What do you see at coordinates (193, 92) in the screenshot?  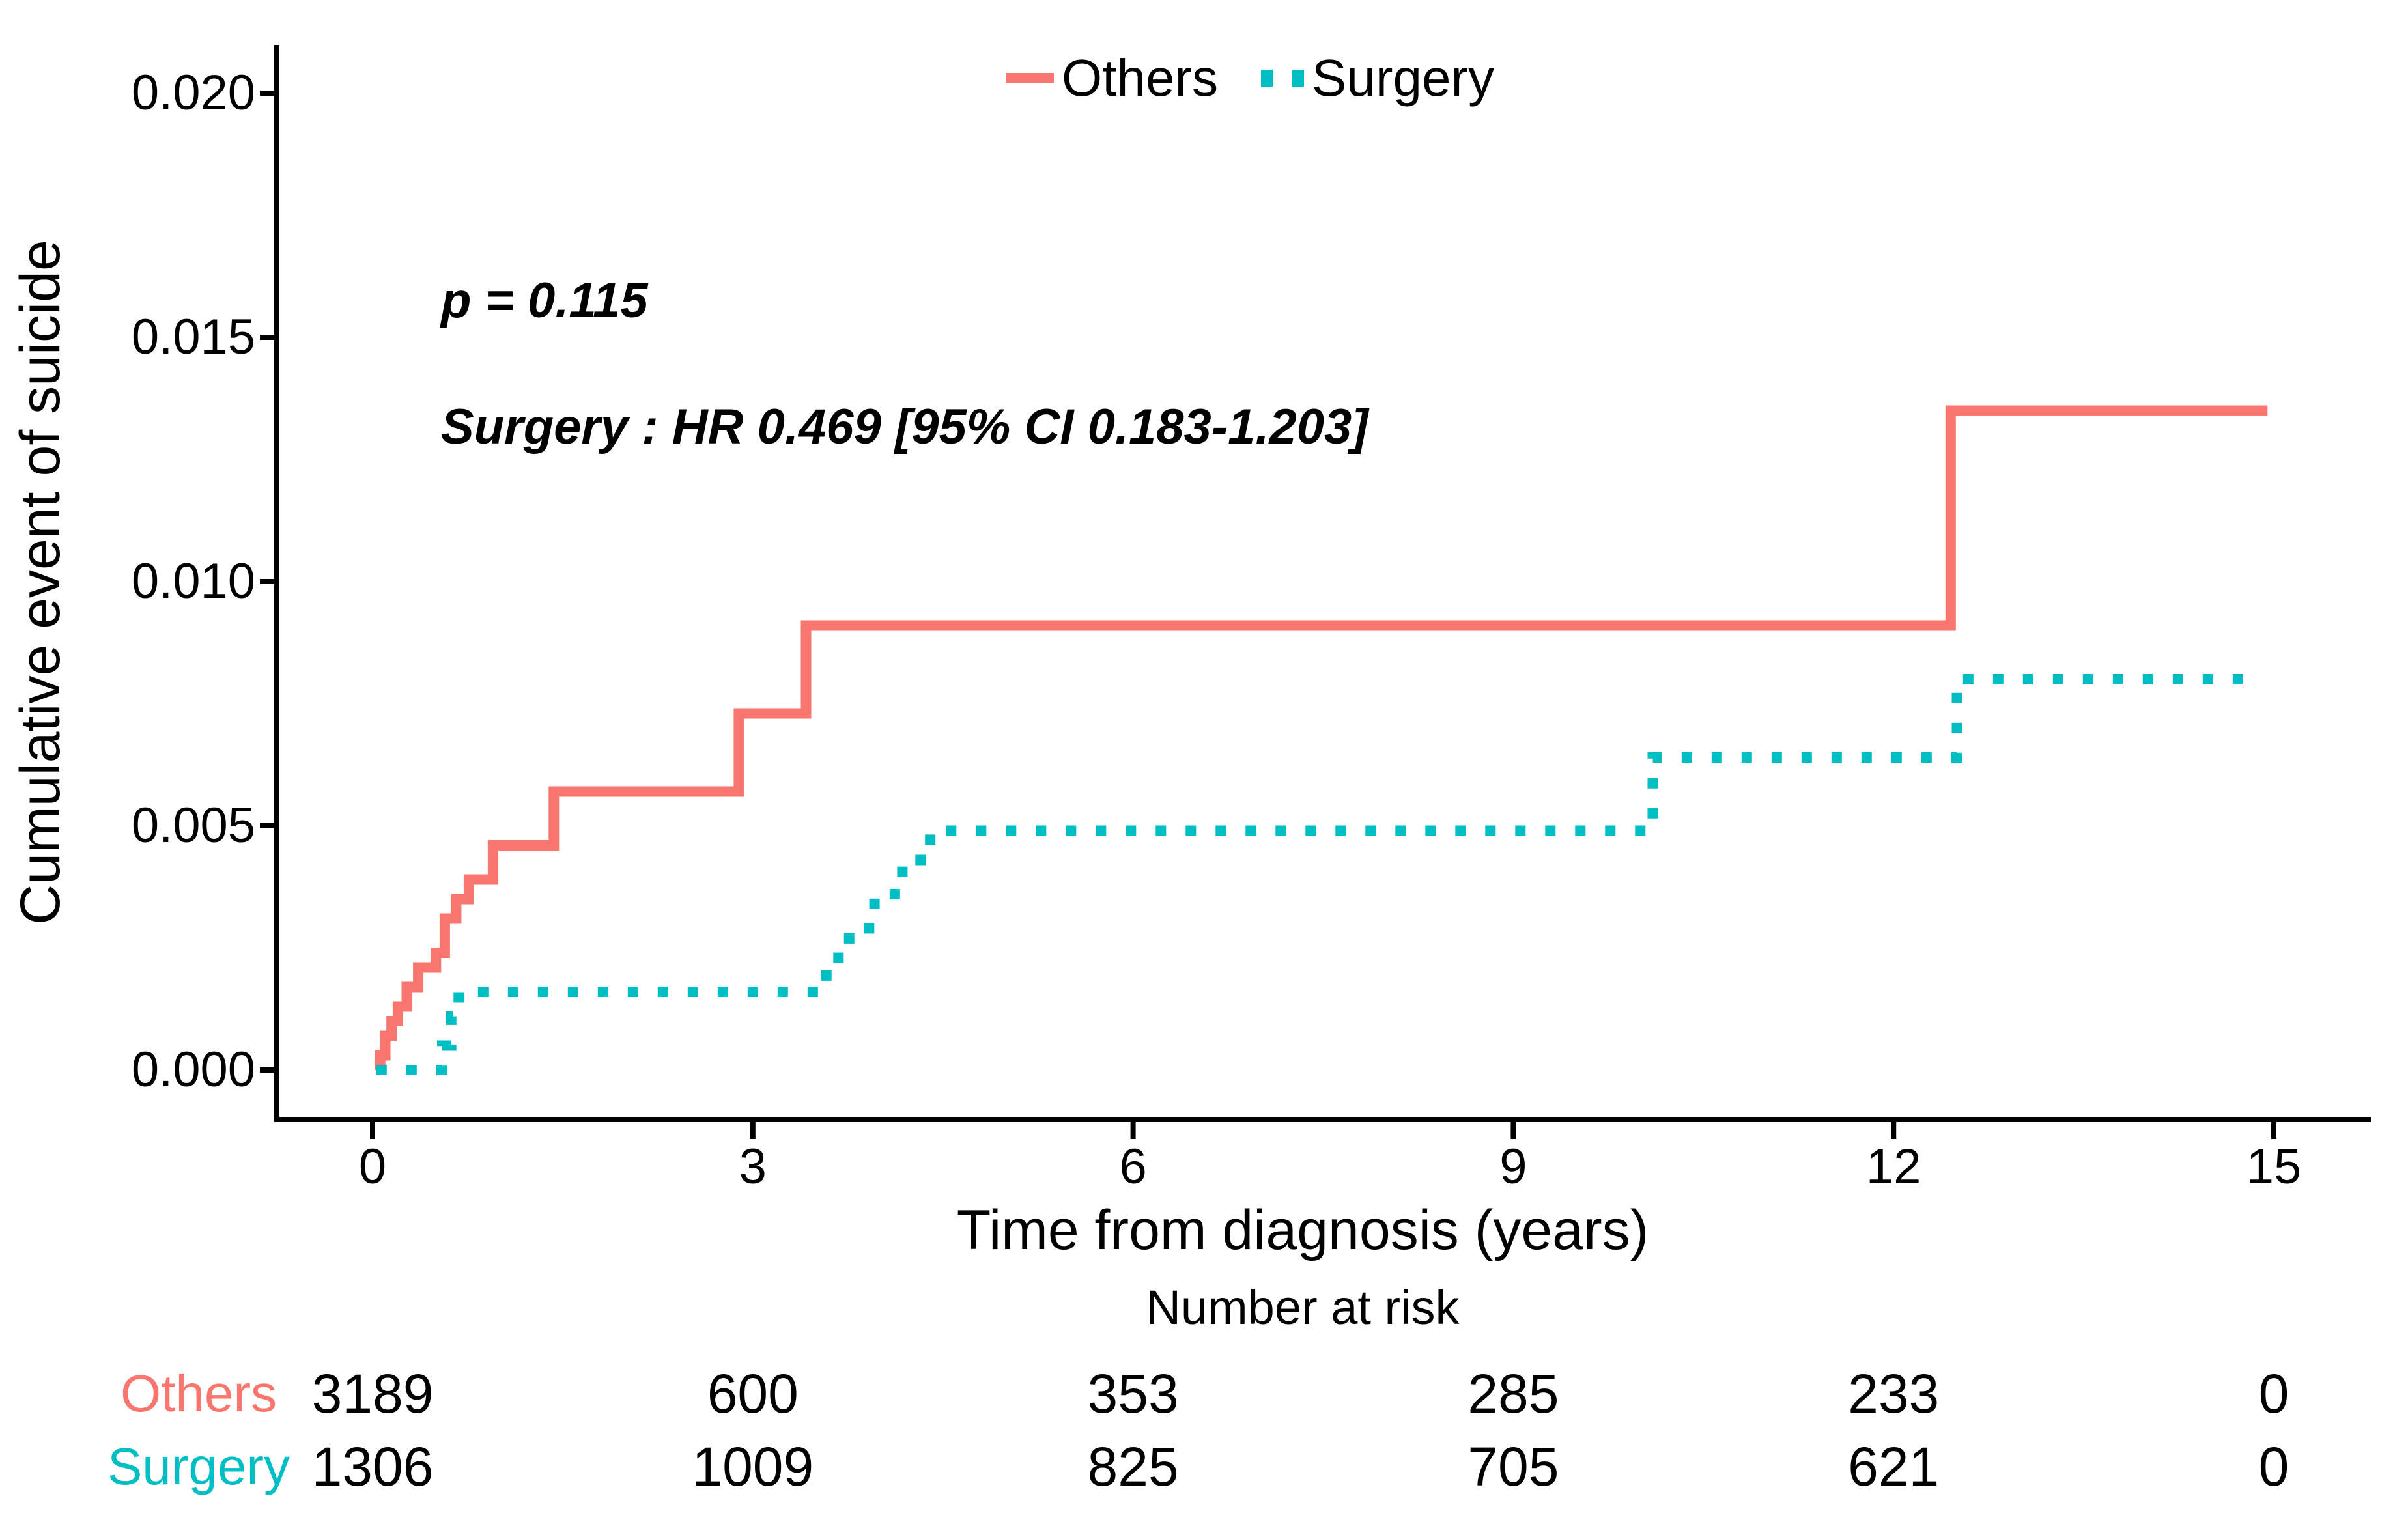 I see `y-tick-label: 0.020` at bounding box center [193, 92].